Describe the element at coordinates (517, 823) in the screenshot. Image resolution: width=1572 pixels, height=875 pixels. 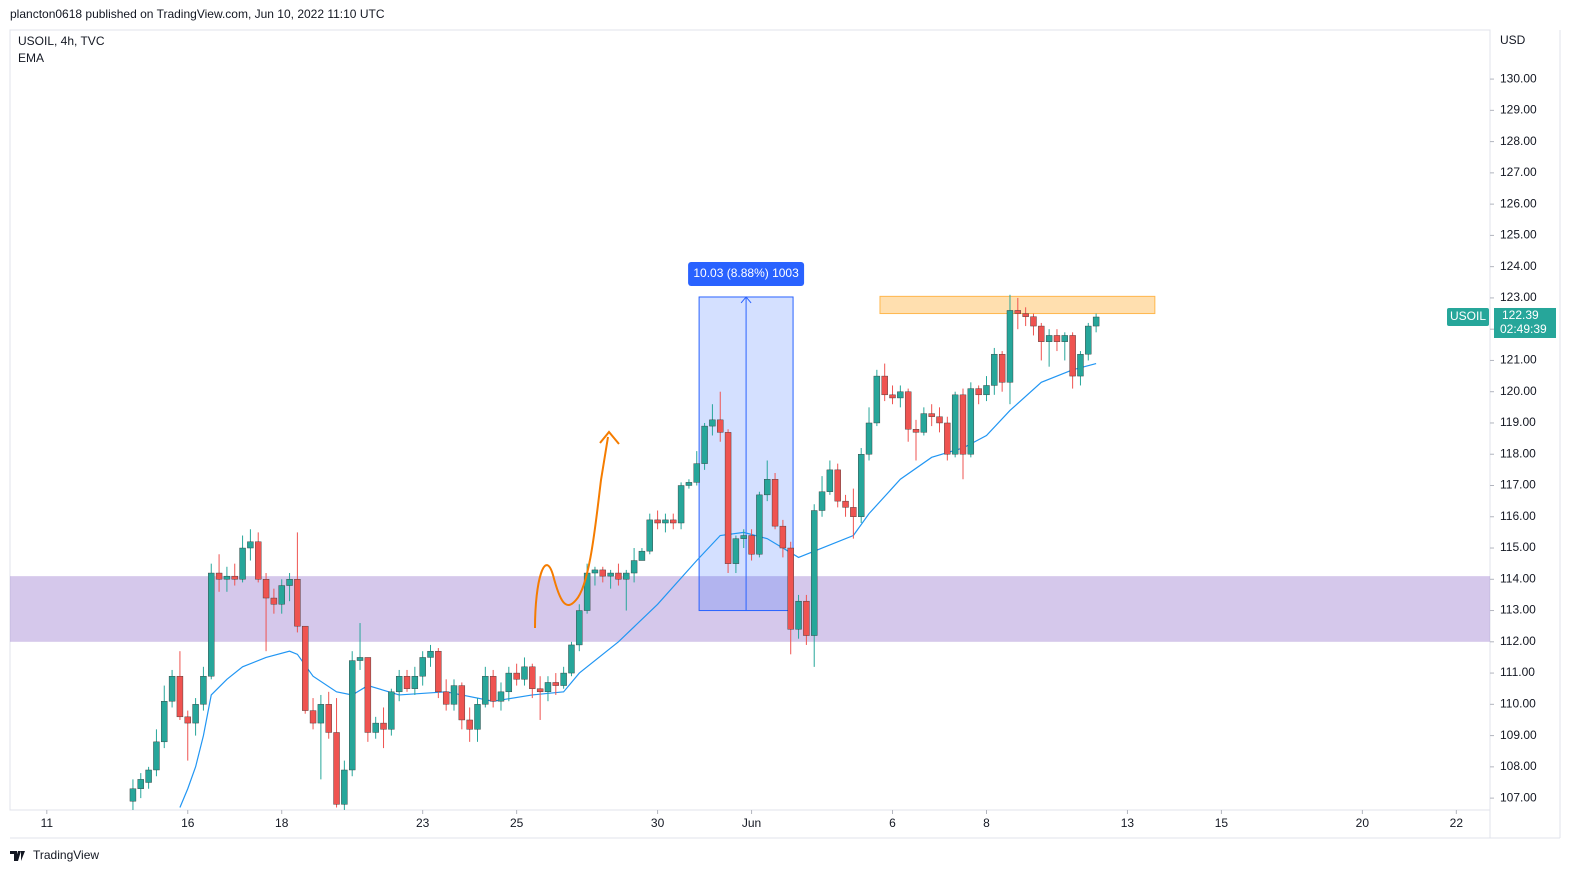
I see `x-tick-label: 25` at that location.